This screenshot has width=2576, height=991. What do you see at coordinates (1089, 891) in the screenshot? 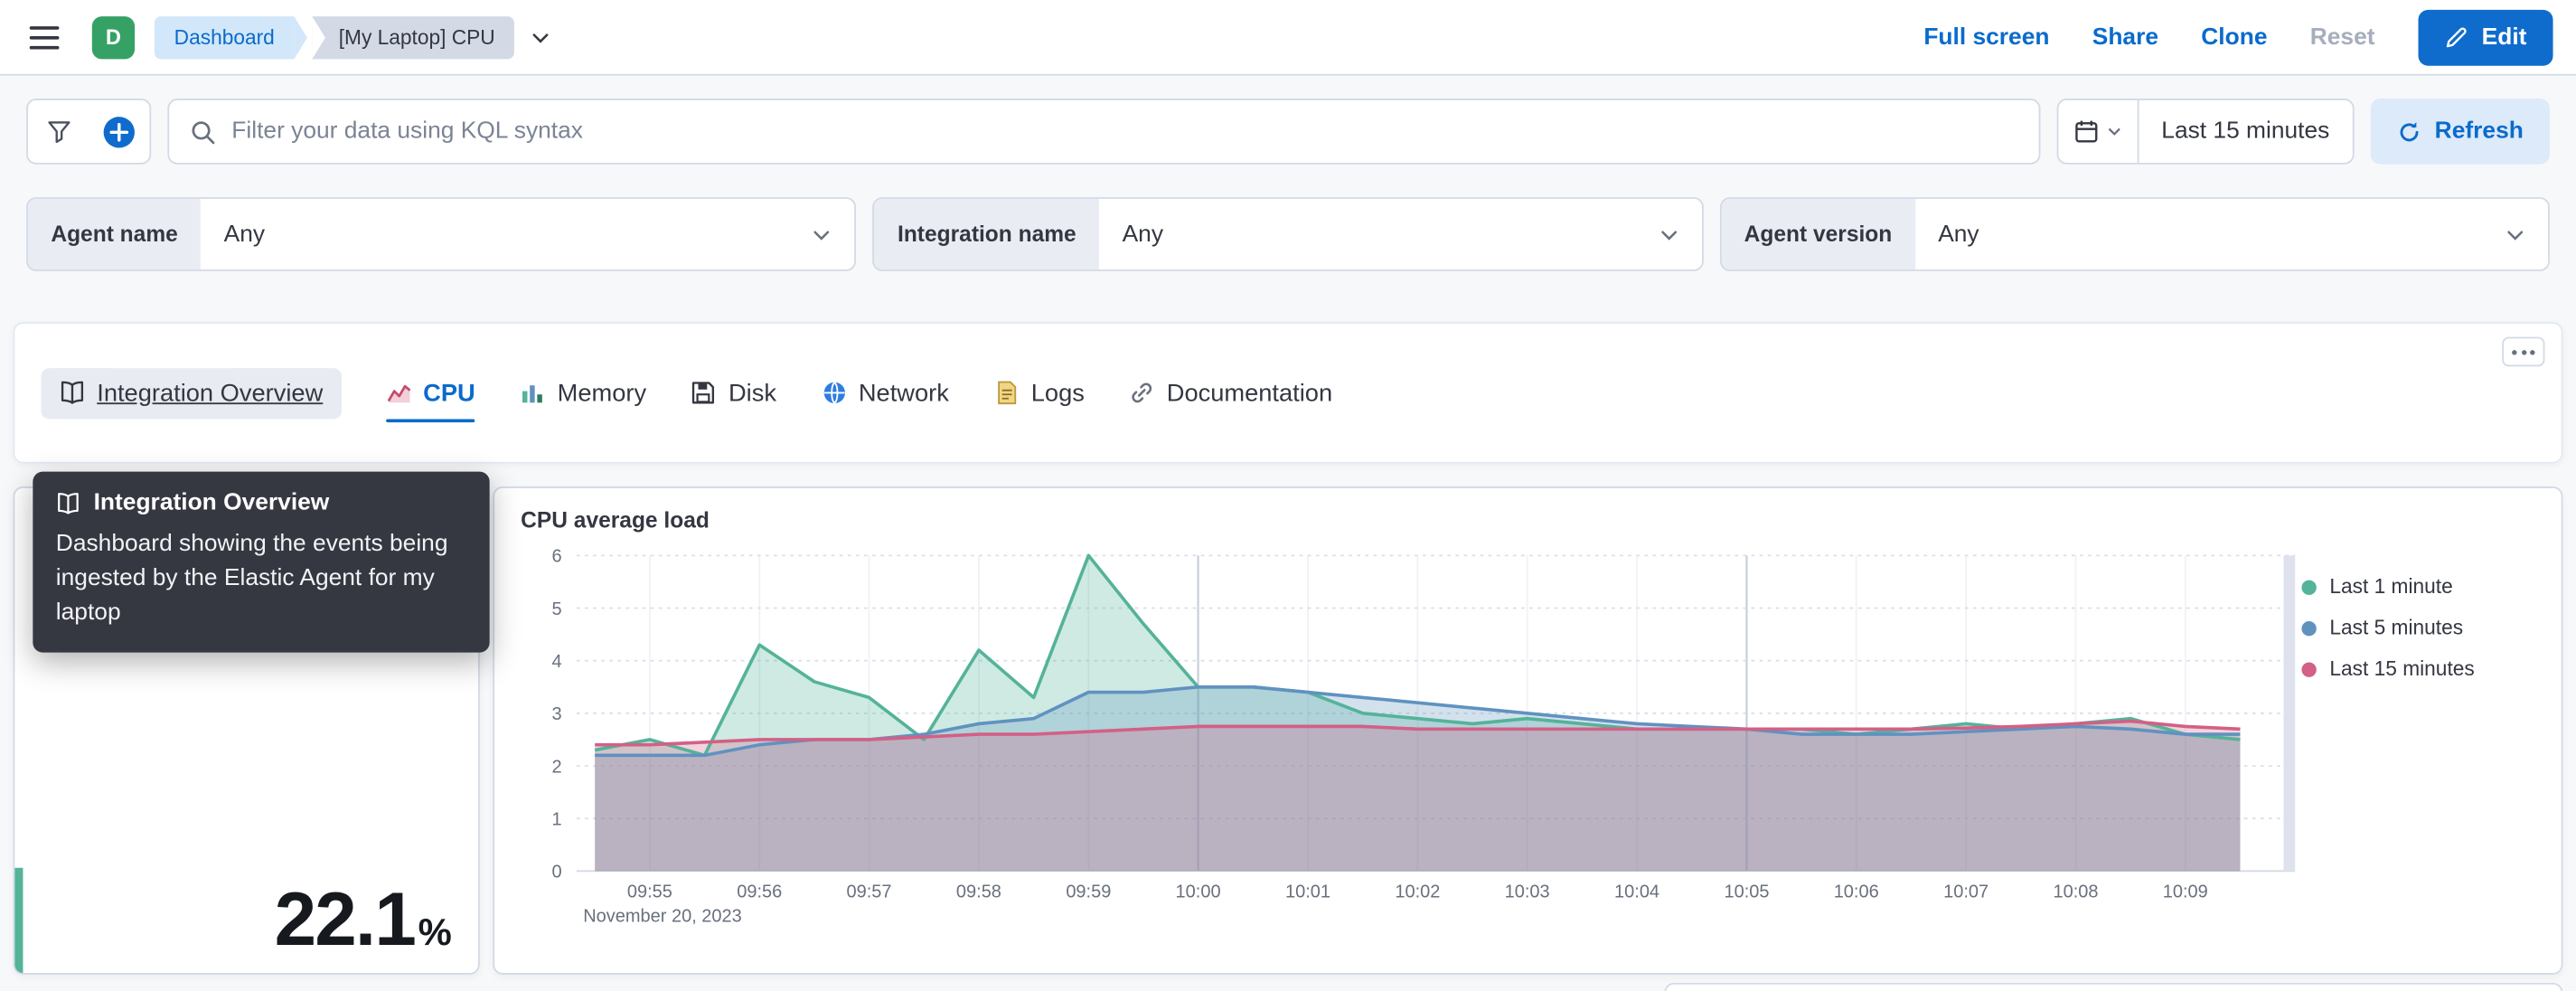
I see `svg-text: 09:59` at bounding box center [1089, 891].